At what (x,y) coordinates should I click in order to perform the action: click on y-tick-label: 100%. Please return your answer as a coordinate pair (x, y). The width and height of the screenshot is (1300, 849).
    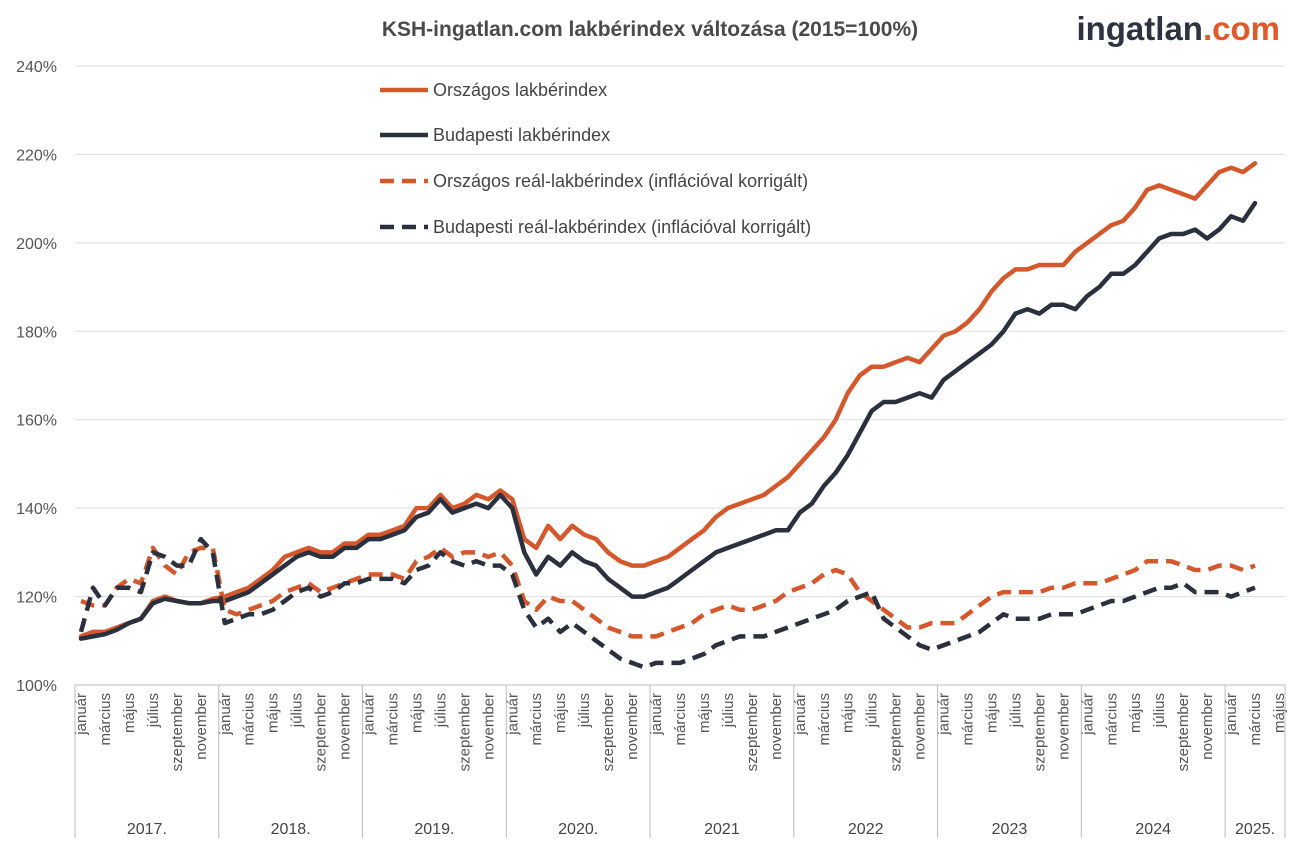
    Looking at the image, I should click on (36, 686).